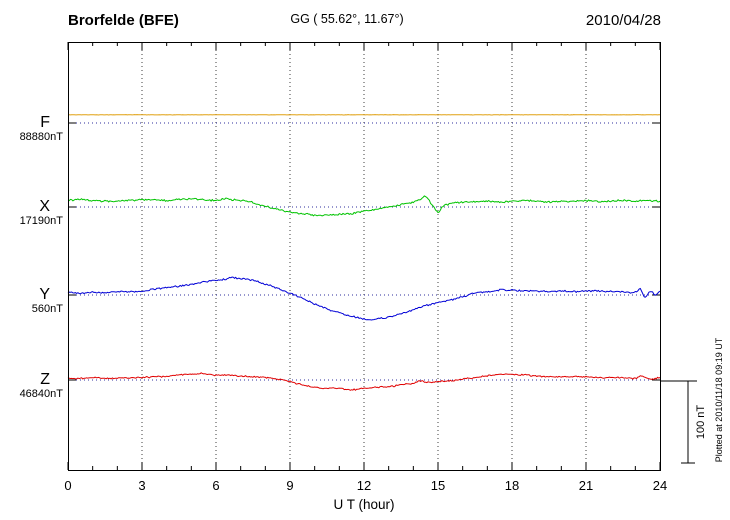  Describe the element at coordinates (660, 485) in the screenshot. I see `x-tick-label-24: 24` at that location.